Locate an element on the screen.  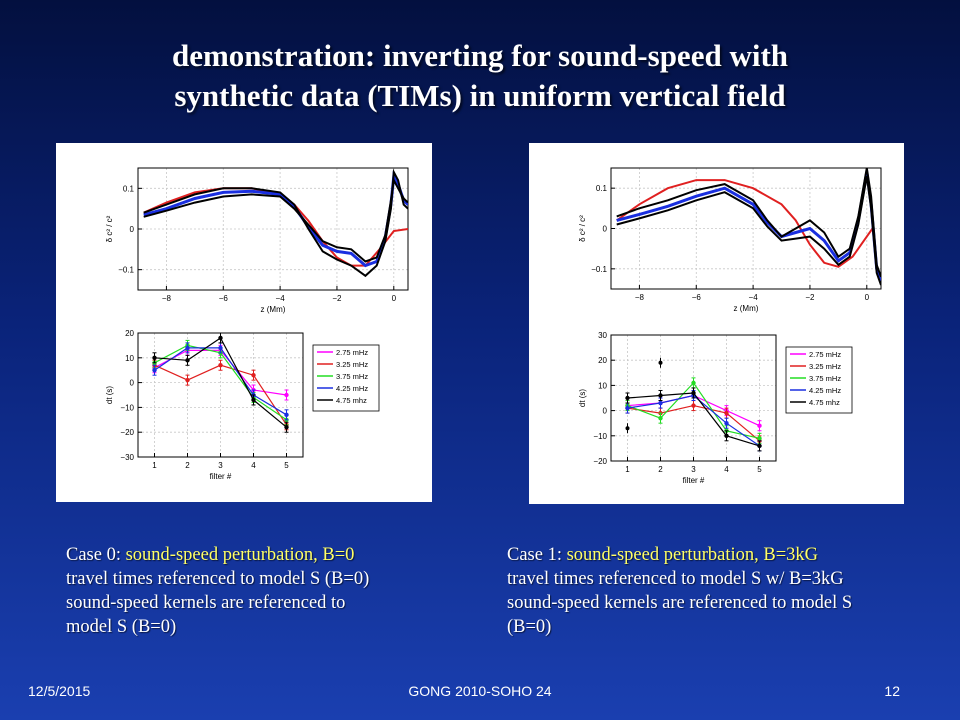
x-tick-label: 3 is located at coordinates (693, 469).